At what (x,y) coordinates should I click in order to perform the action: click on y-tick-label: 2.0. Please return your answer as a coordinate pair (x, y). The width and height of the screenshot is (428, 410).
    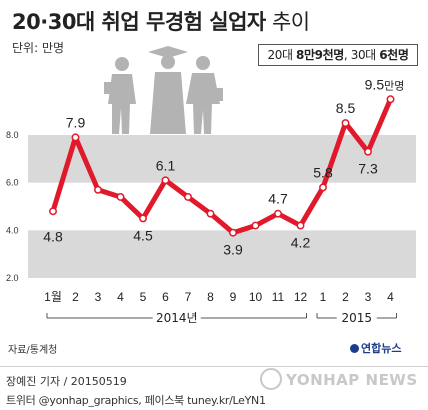
    Looking at the image, I should click on (12, 278).